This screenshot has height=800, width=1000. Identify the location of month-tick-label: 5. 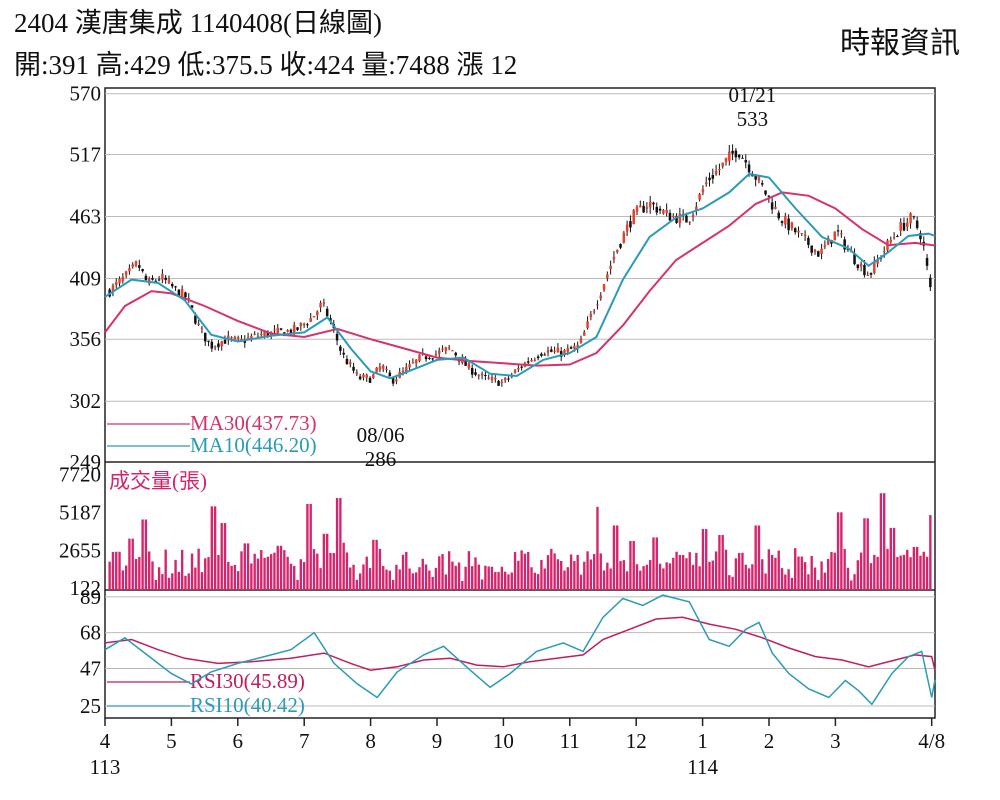
(171, 741).